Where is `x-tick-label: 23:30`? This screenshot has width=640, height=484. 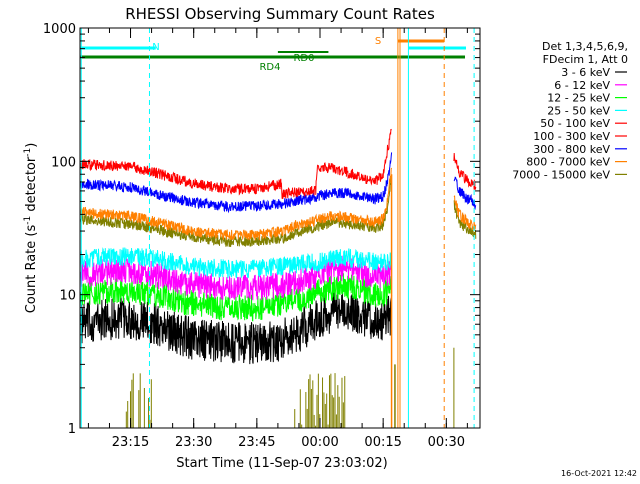 x-tick-label: 23:30 is located at coordinates (193, 442).